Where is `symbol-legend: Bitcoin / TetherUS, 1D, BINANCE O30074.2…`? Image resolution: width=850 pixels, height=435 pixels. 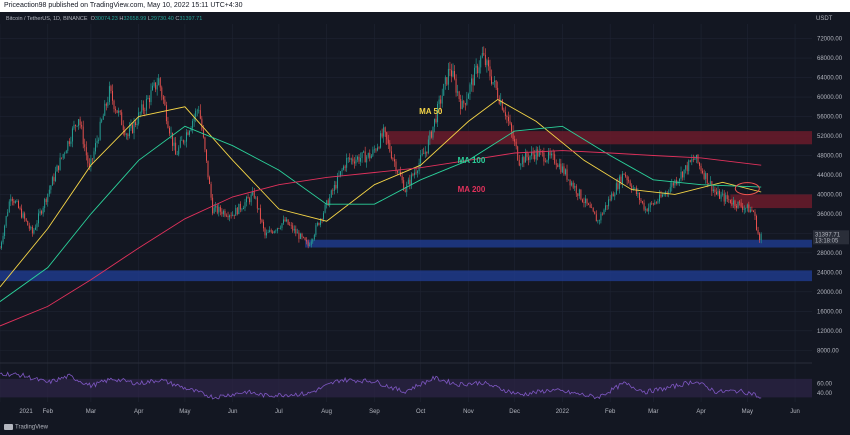 symbol-legend: Bitcoin / TetherUS, 1D, BINANCE O30074.2… is located at coordinates (104, 19).